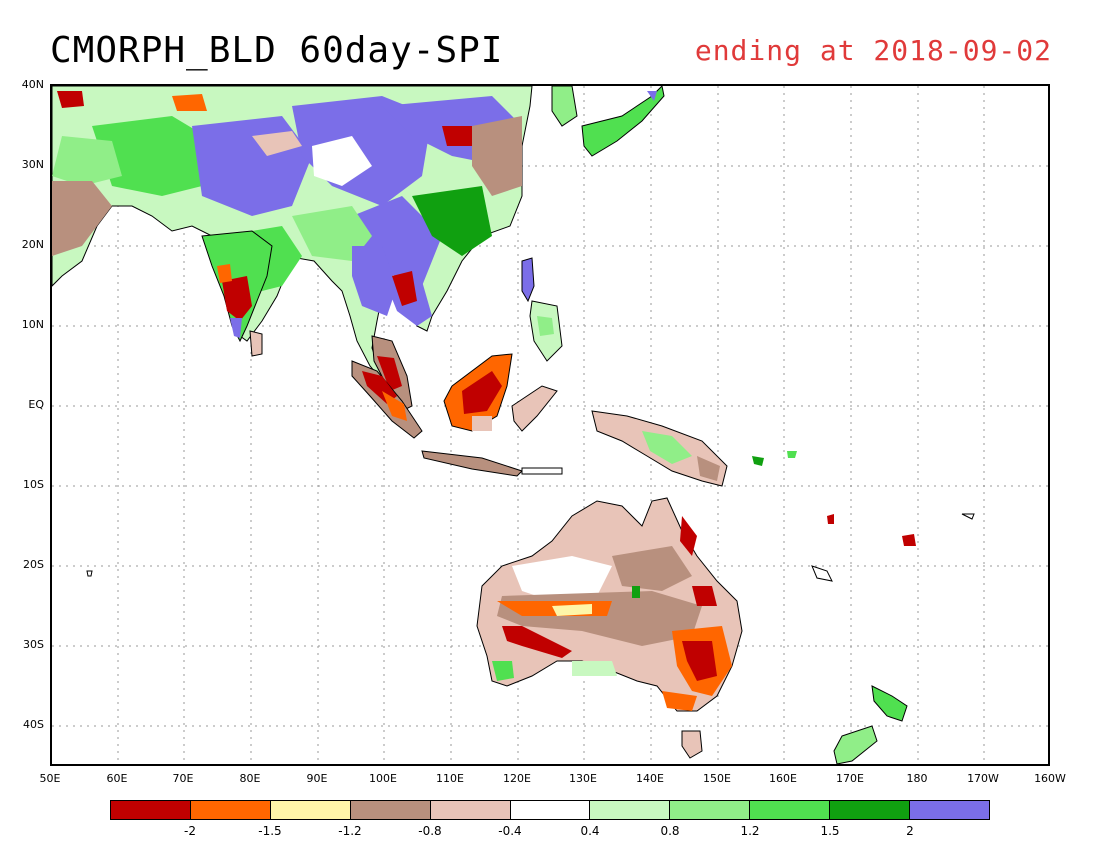 The image size is (1100, 850). I want to click on legend-label: 1.2, so click(750, 831).